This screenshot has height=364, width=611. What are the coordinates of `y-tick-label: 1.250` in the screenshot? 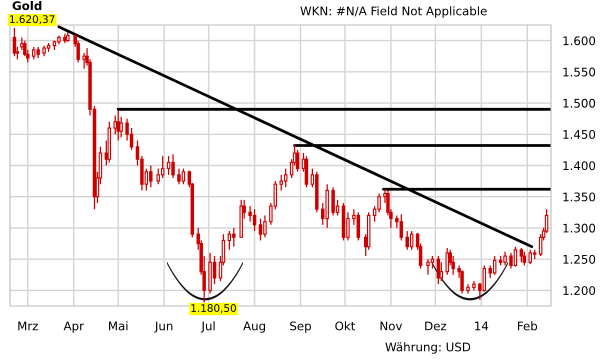 It's located at (579, 259).